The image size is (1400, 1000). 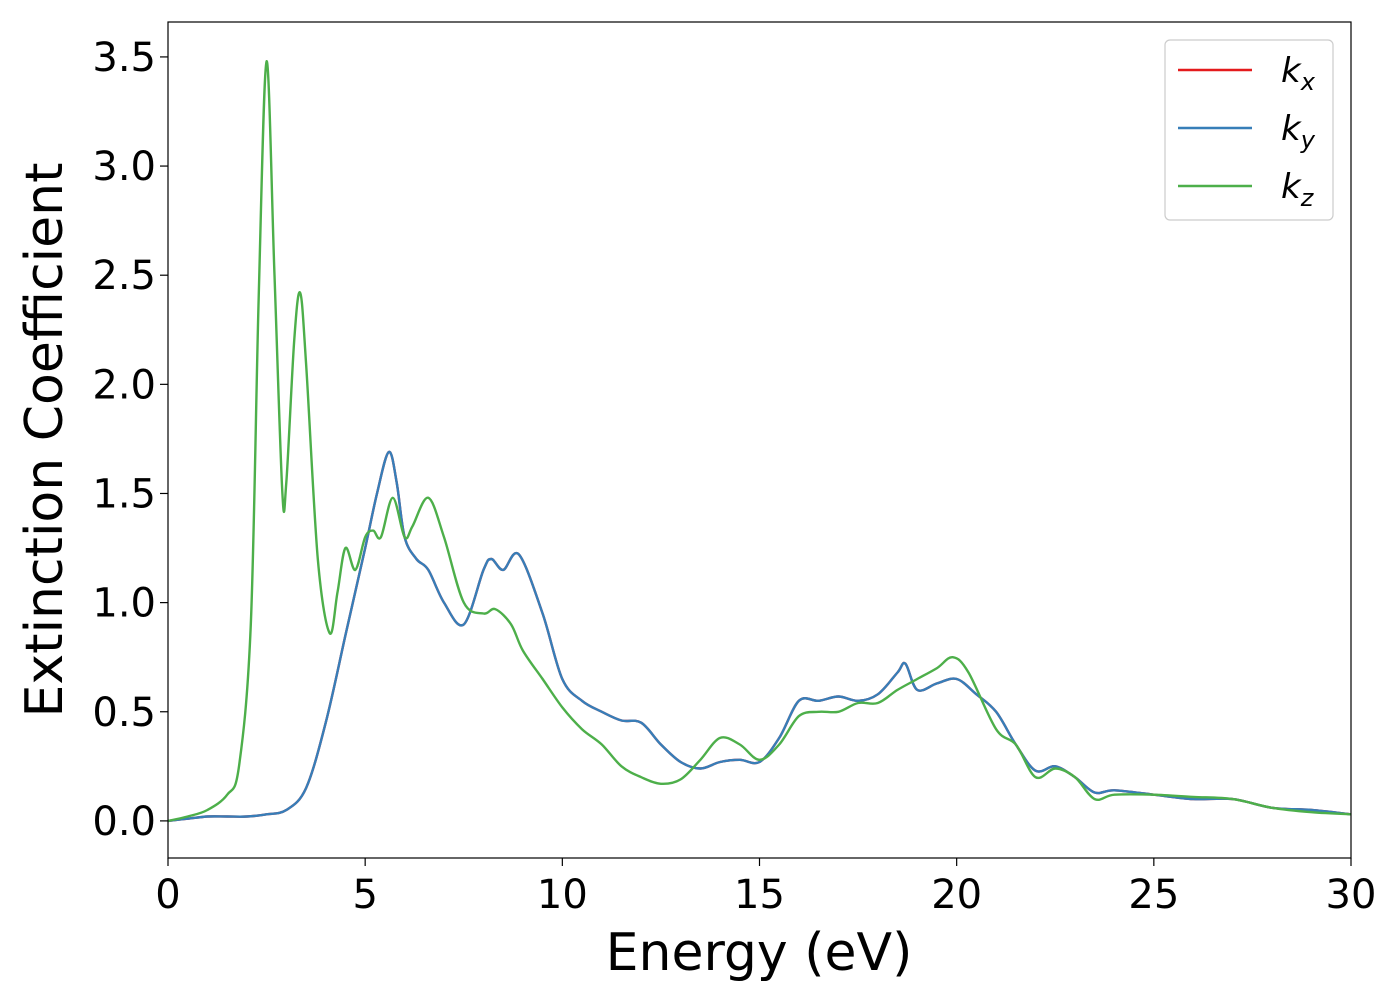 I want to click on legend-label: ky, so click(x=1298, y=131).